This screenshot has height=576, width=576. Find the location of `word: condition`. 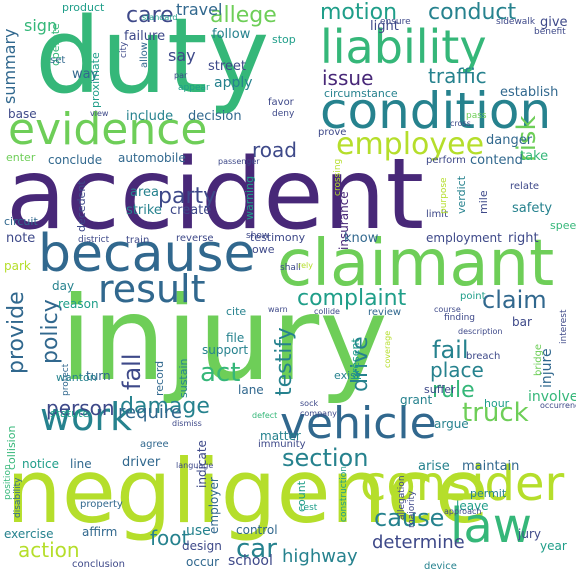

word: condition is located at coordinates (436, 111).